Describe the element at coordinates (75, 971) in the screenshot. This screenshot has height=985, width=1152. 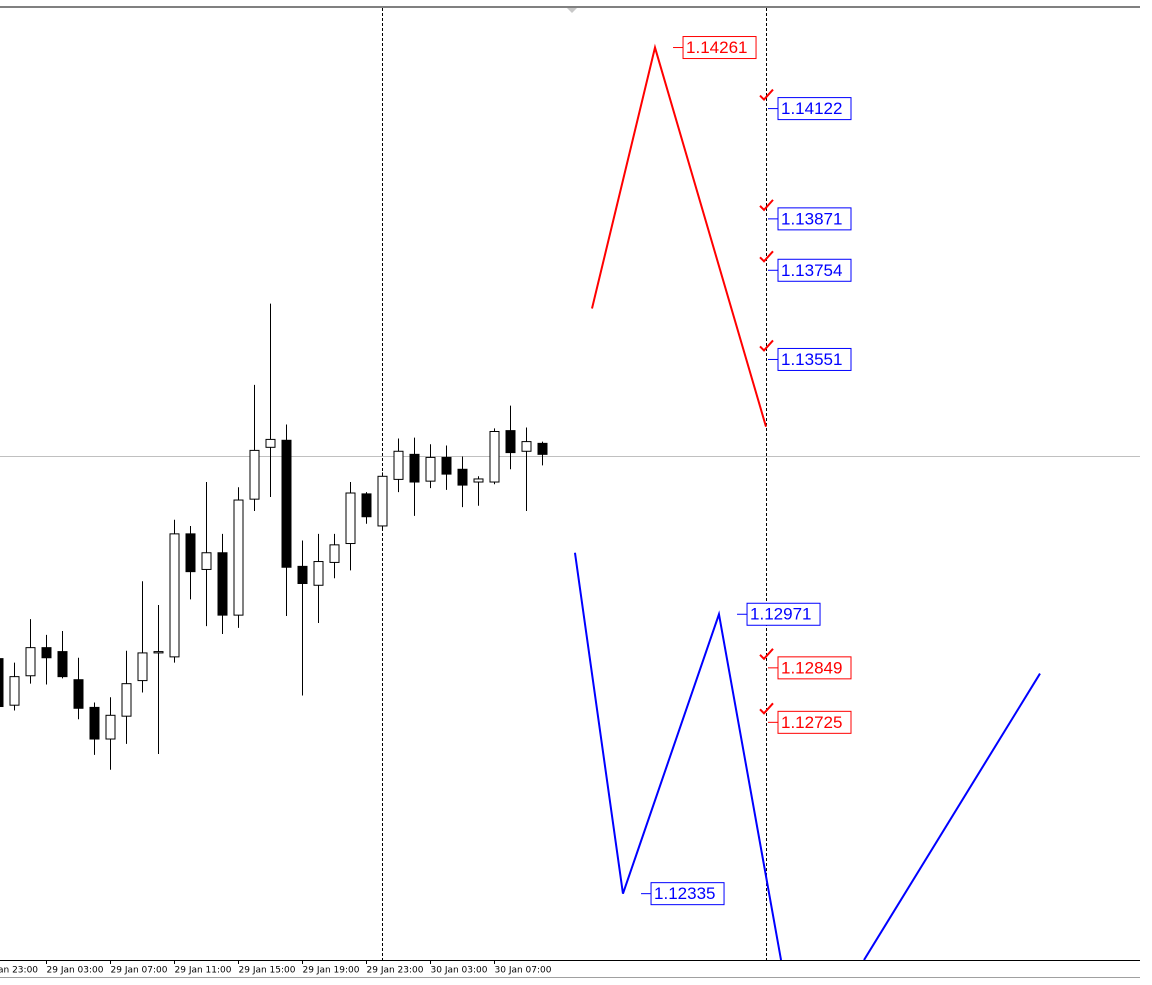
I see `x-tick-label: 29 Jan 03:00` at that location.